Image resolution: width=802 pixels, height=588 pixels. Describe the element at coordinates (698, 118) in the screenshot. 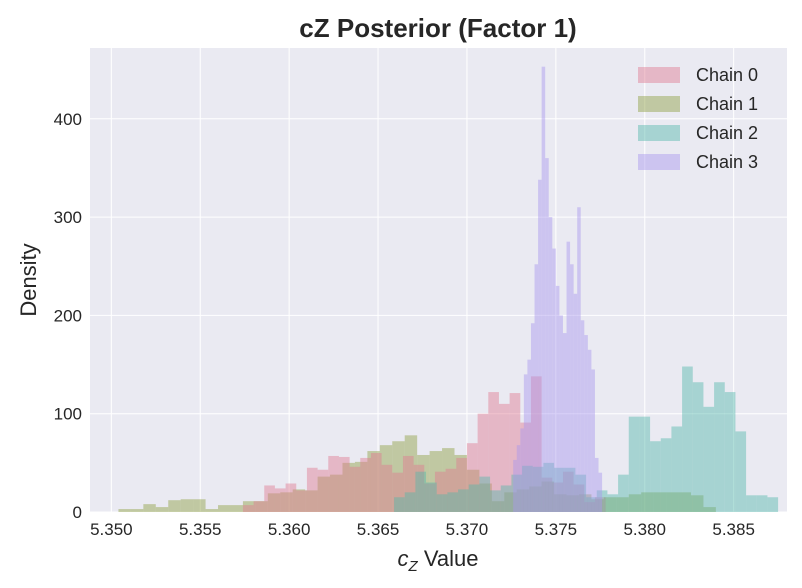

I see `legend: Chain 0 Chain 1 Chain 2 Chain 3` at that location.